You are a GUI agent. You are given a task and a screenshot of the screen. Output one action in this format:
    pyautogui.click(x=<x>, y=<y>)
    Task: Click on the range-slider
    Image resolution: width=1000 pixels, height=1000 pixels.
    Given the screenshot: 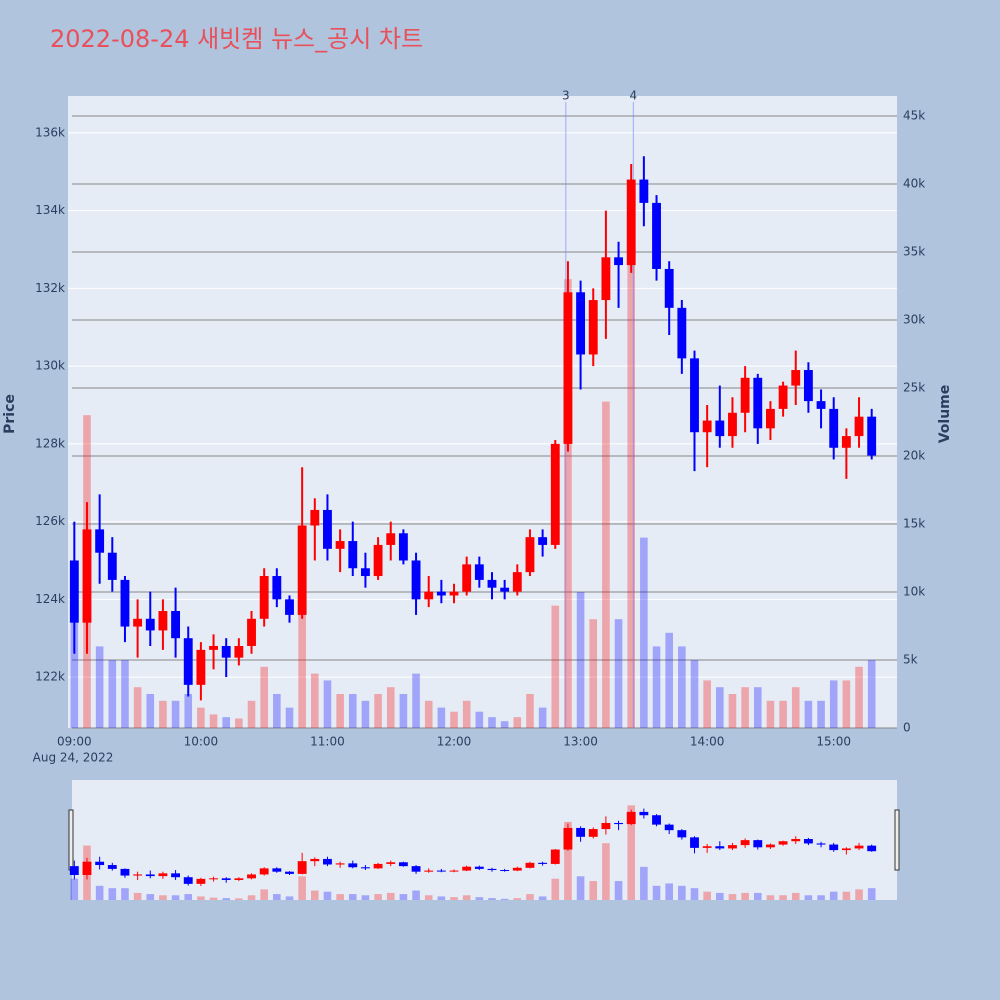 What is the action you would take?
    pyautogui.click(x=484, y=840)
    